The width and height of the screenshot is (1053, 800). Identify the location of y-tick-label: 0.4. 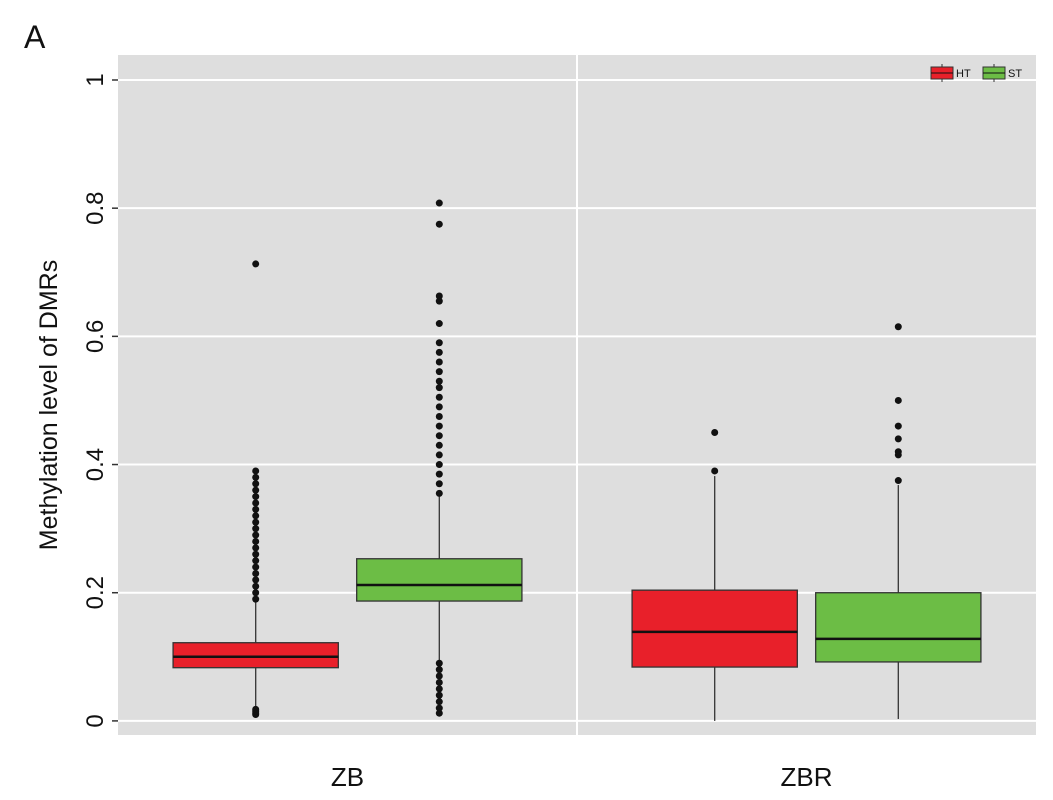
(95, 464).